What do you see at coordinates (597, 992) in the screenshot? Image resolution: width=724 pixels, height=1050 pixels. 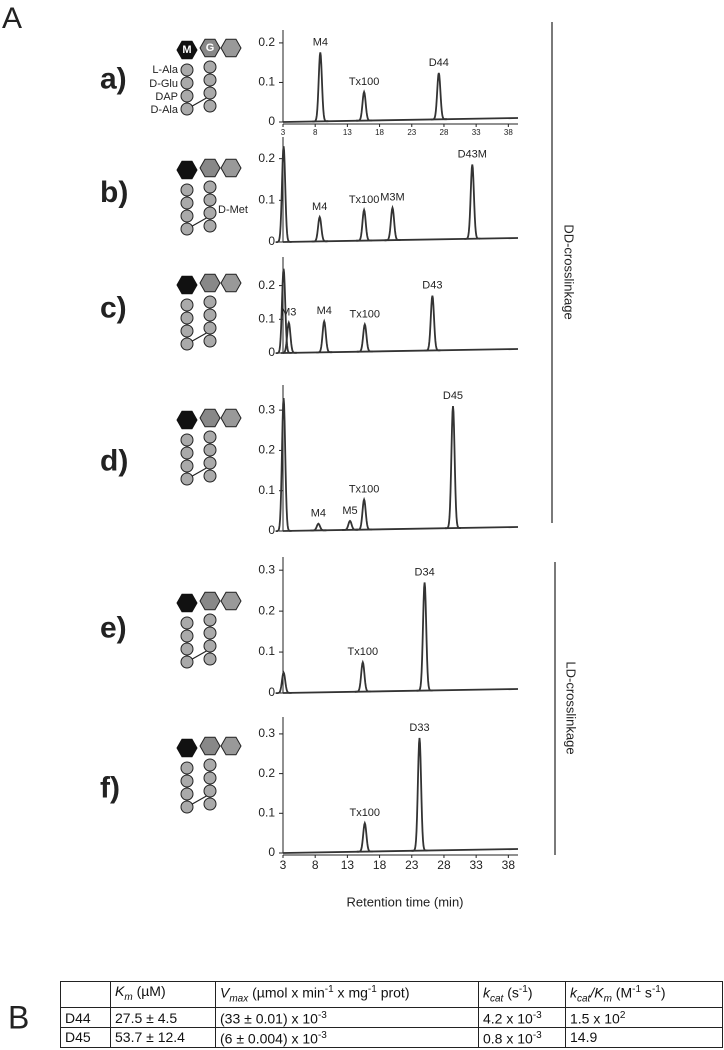 I see `cell-text: /K` at bounding box center [597, 992].